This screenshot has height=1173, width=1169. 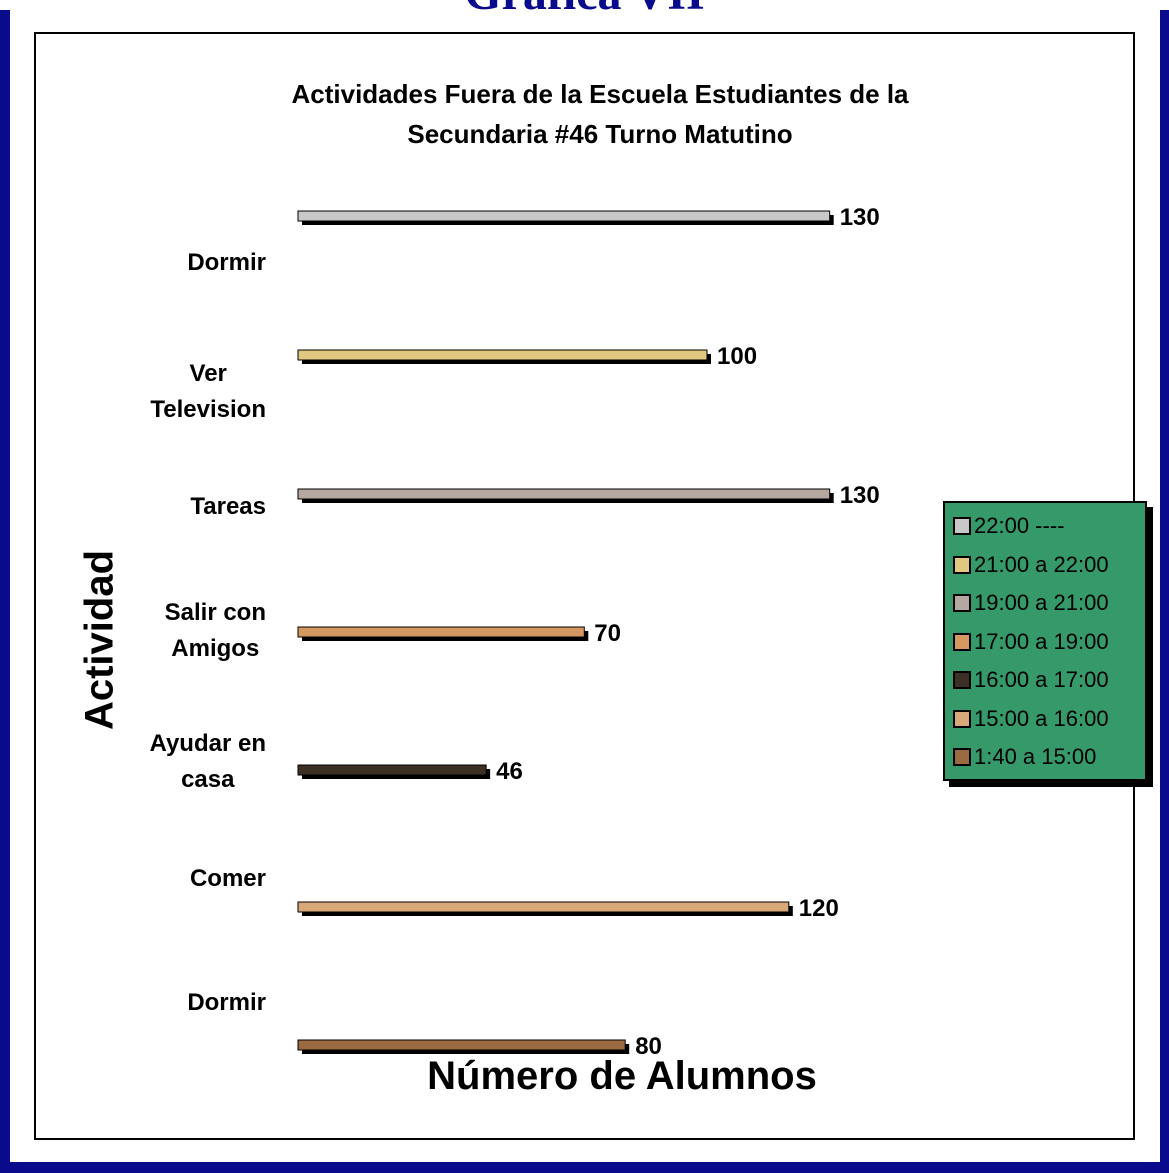 I want to click on data-label: 100, so click(x=737, y=356).